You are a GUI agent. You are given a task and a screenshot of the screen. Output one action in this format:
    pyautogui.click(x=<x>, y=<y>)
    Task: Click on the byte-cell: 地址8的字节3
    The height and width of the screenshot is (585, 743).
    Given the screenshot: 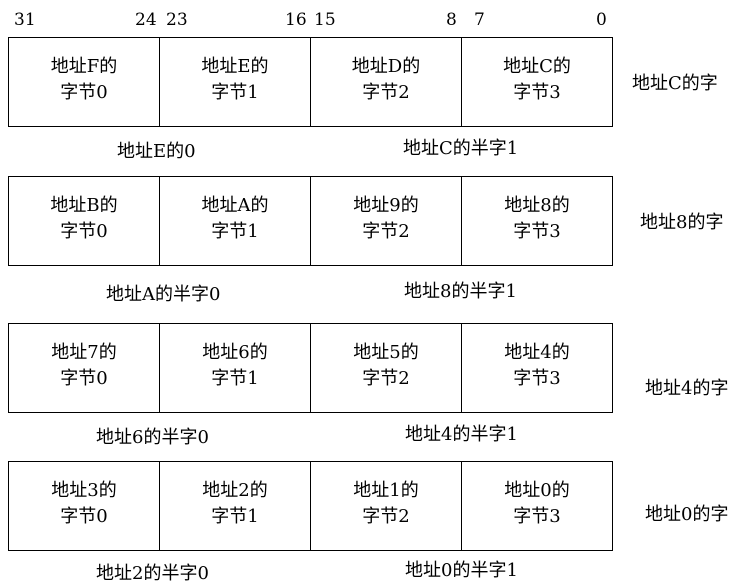 What is the action you would take?
    pyautogui.click(x=537, y=221)
    